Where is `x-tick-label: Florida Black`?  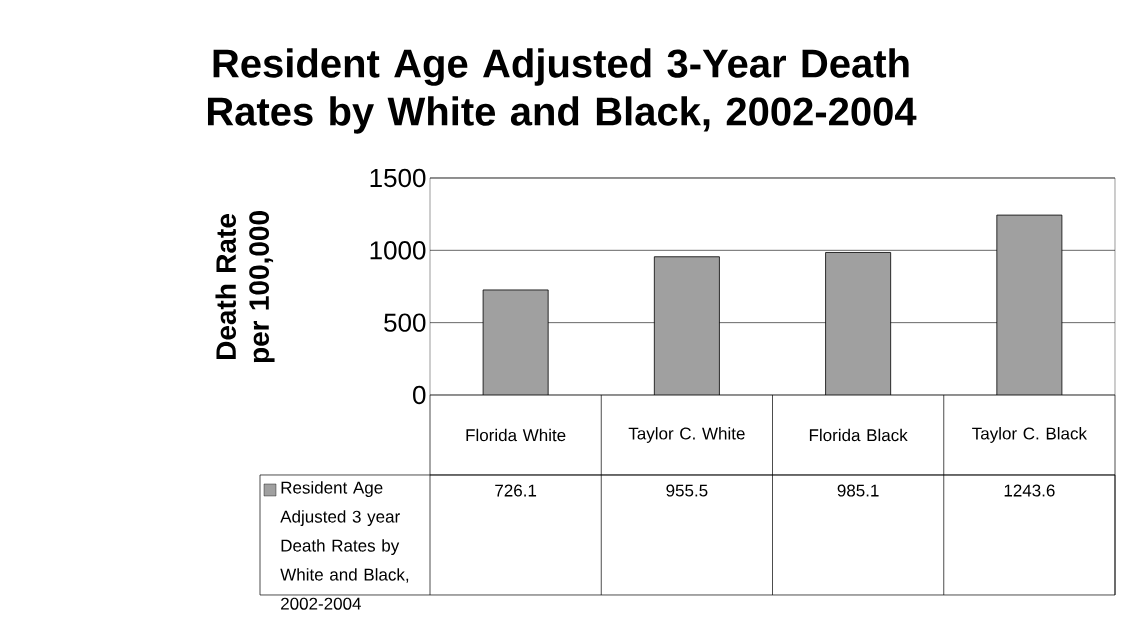
x-tick-label: Florida Black is located at coordinates (858, 435).